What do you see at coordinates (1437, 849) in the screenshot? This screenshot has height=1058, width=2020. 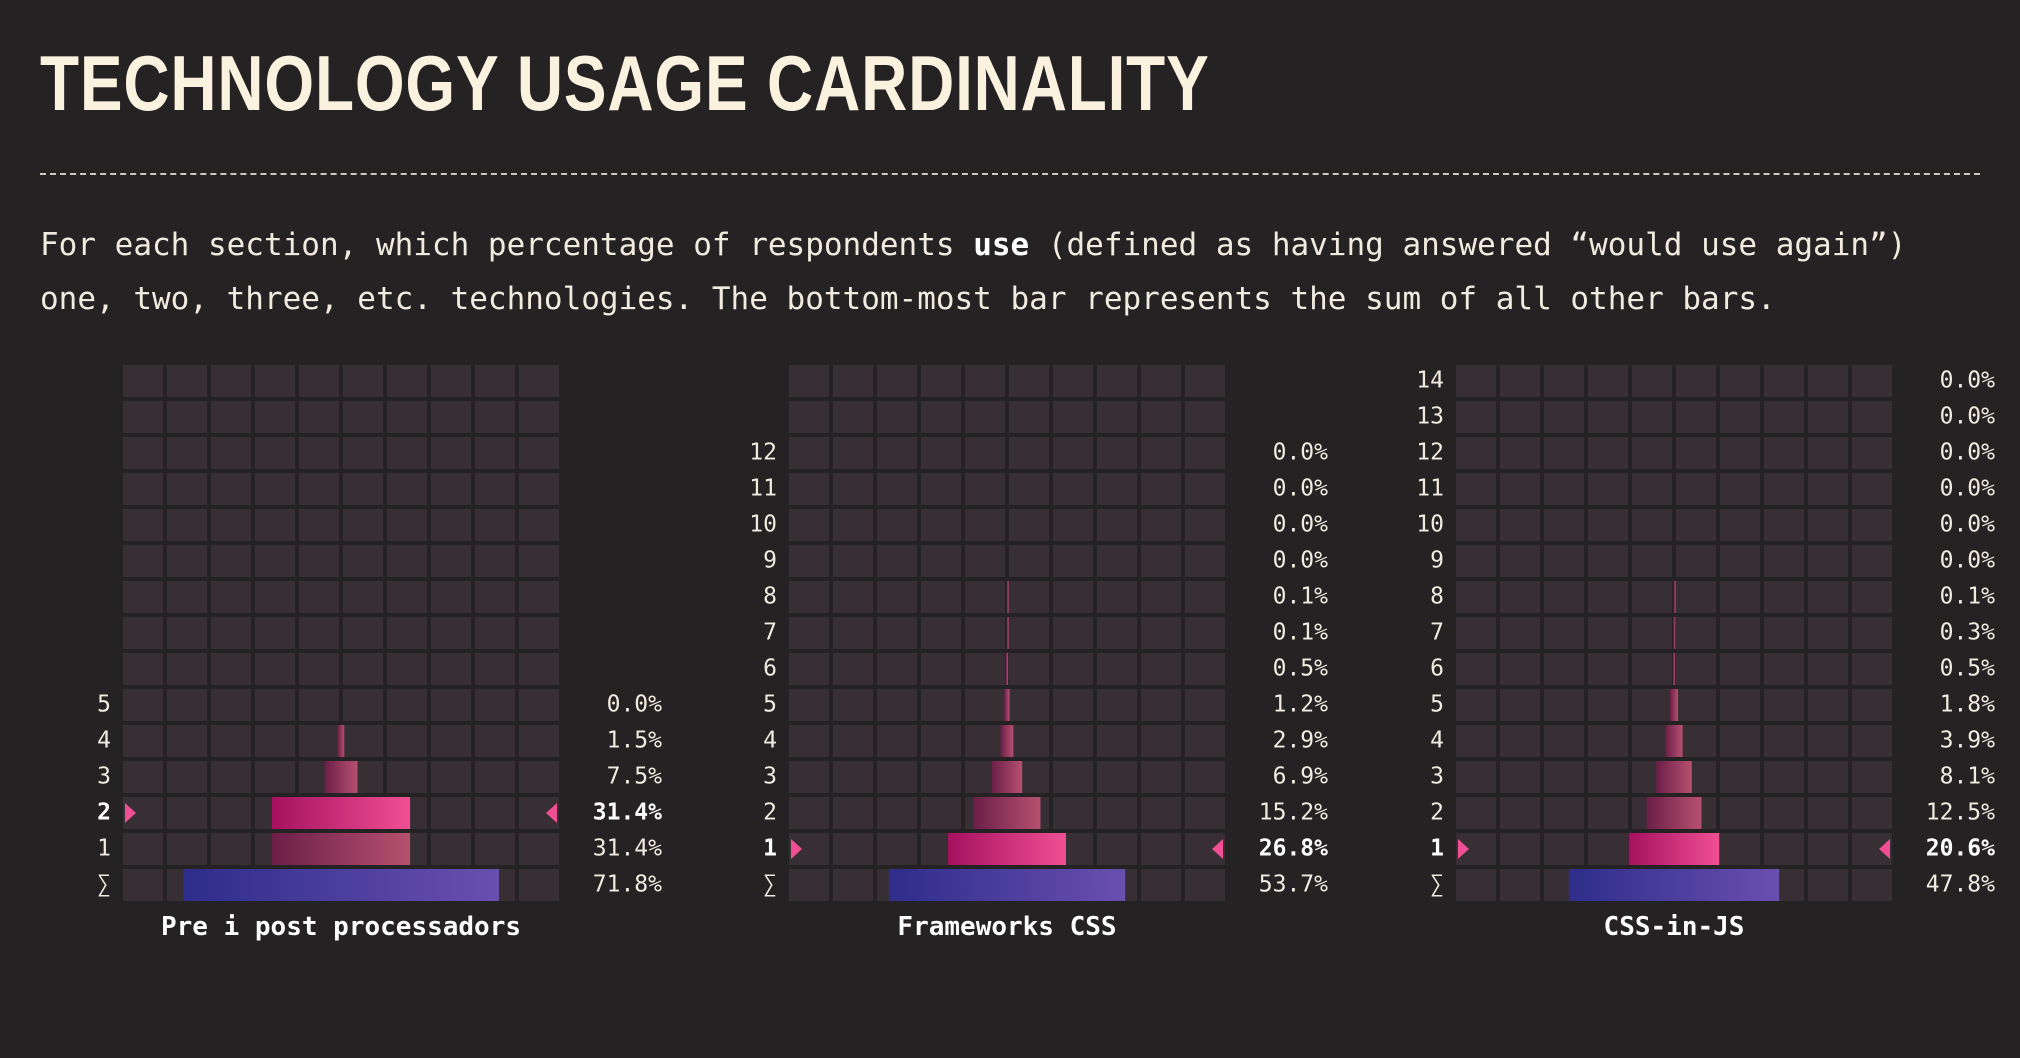 I see `row-label: 1` at bounding box center [1437, 849].